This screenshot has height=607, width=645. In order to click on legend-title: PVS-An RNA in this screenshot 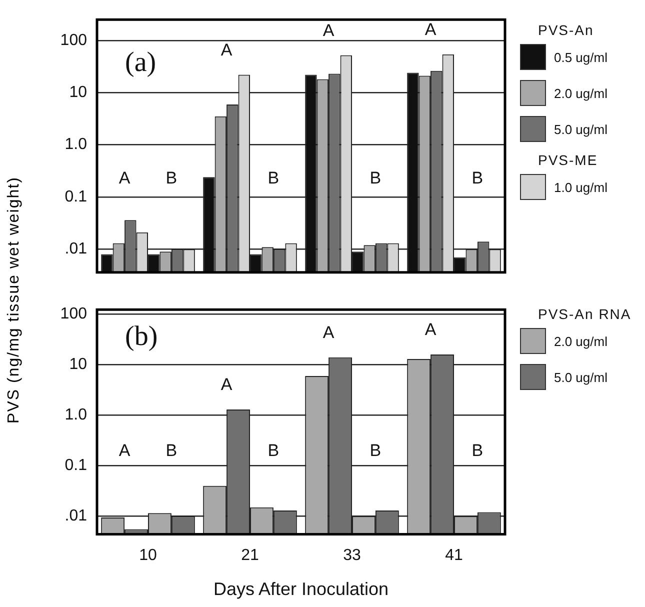, I will do `click(585, 314)`.